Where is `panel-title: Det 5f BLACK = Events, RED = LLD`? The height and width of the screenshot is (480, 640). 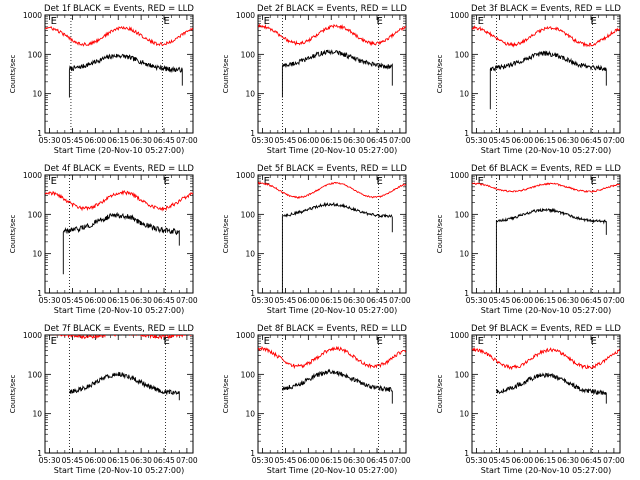 panel-title: Det 5f BLACK = Events, RED = LLD is located at coordinates (332, 169).